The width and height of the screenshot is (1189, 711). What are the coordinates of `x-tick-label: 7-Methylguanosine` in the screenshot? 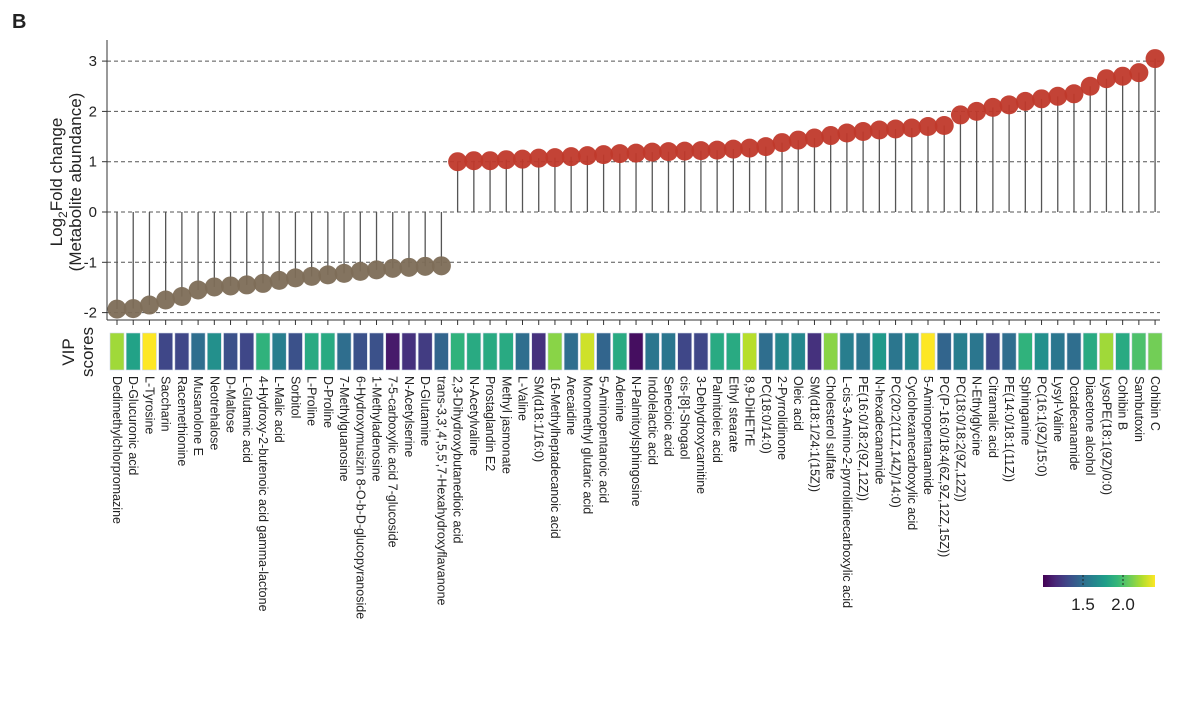 It's located at (344, 429).